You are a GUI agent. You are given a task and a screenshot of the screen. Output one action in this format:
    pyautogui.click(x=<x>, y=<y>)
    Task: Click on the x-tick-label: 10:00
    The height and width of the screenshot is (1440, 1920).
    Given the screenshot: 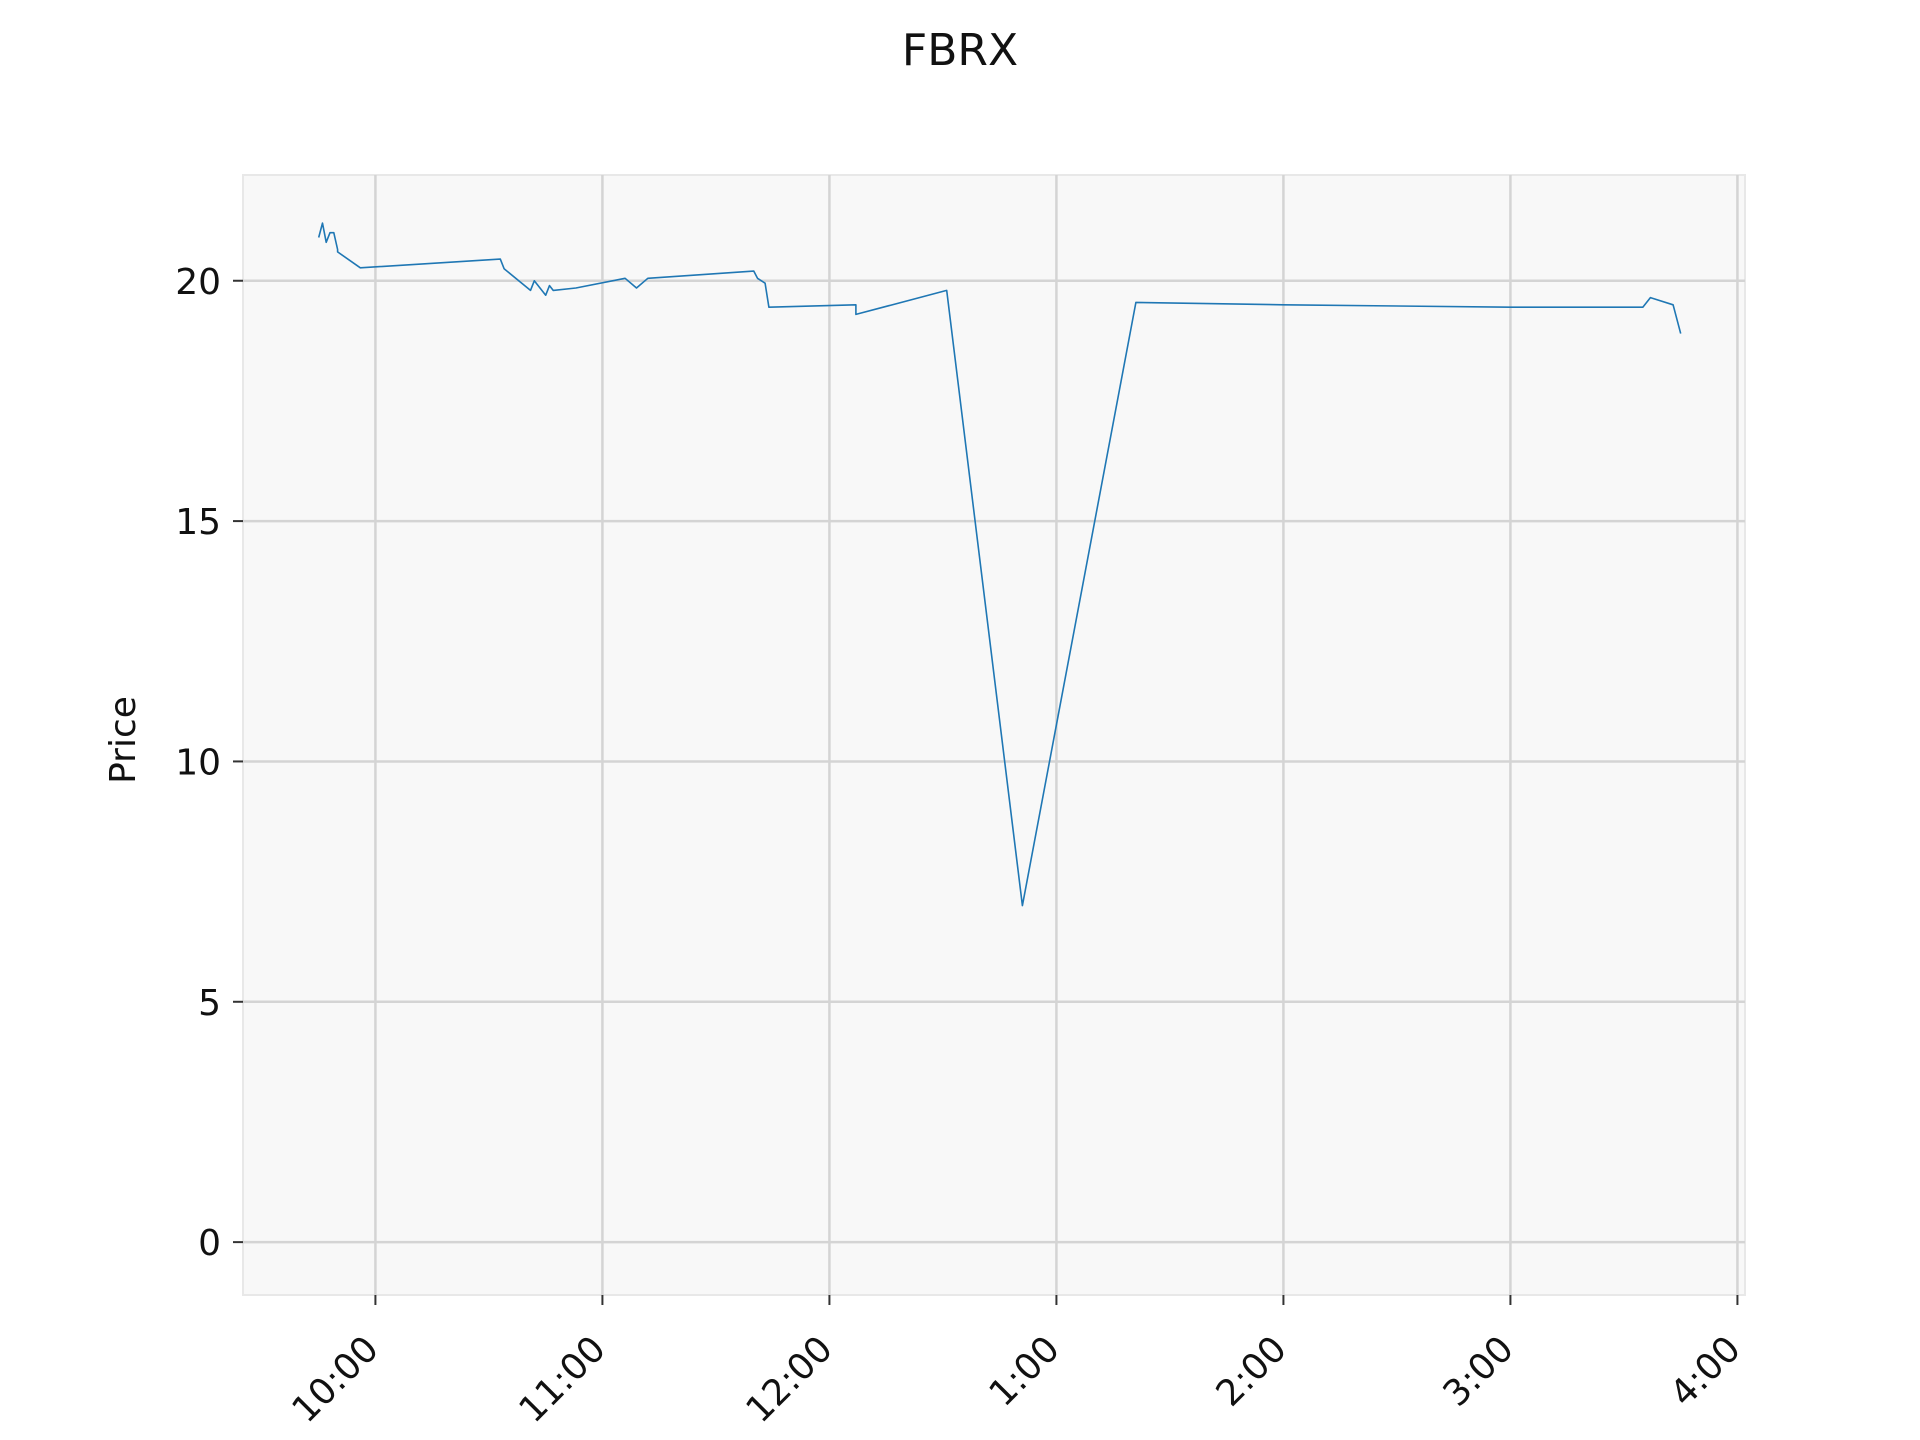 What is the action you would take?
    pyautogui.click(x=335, y=1380)
    